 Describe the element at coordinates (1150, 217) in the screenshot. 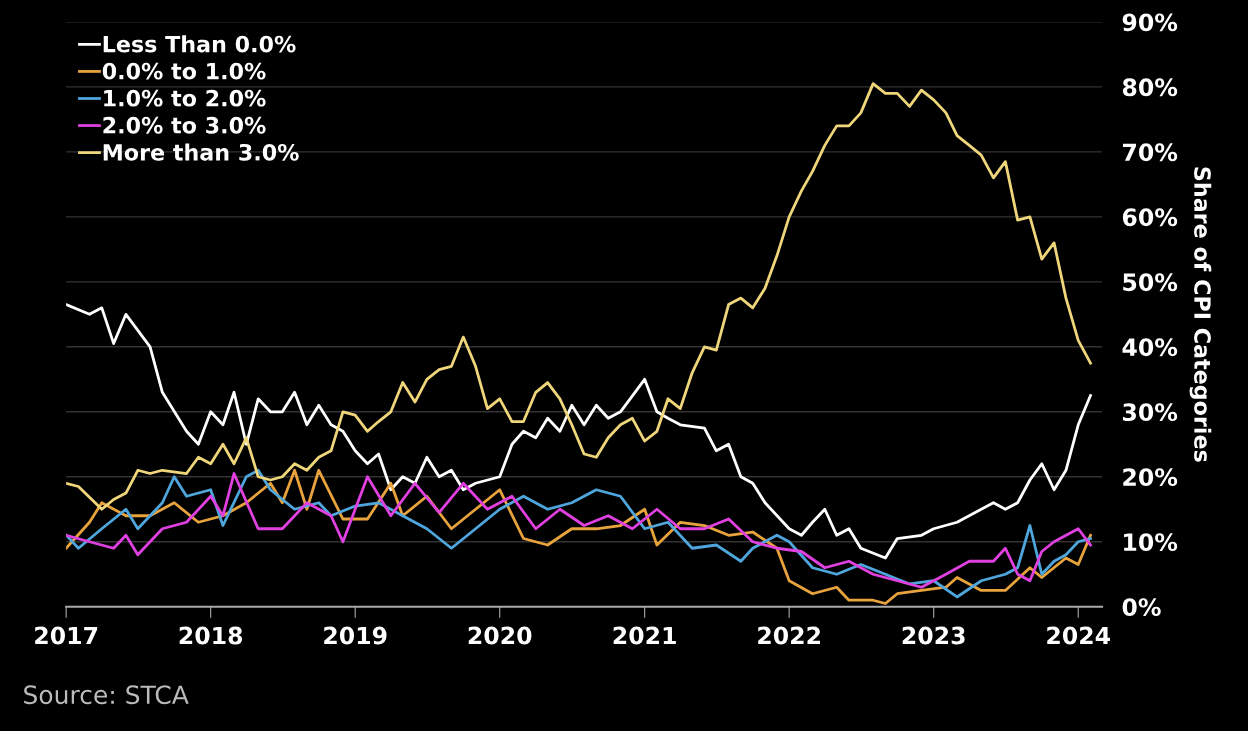

I see `y-tick-label: 60%` at that location.